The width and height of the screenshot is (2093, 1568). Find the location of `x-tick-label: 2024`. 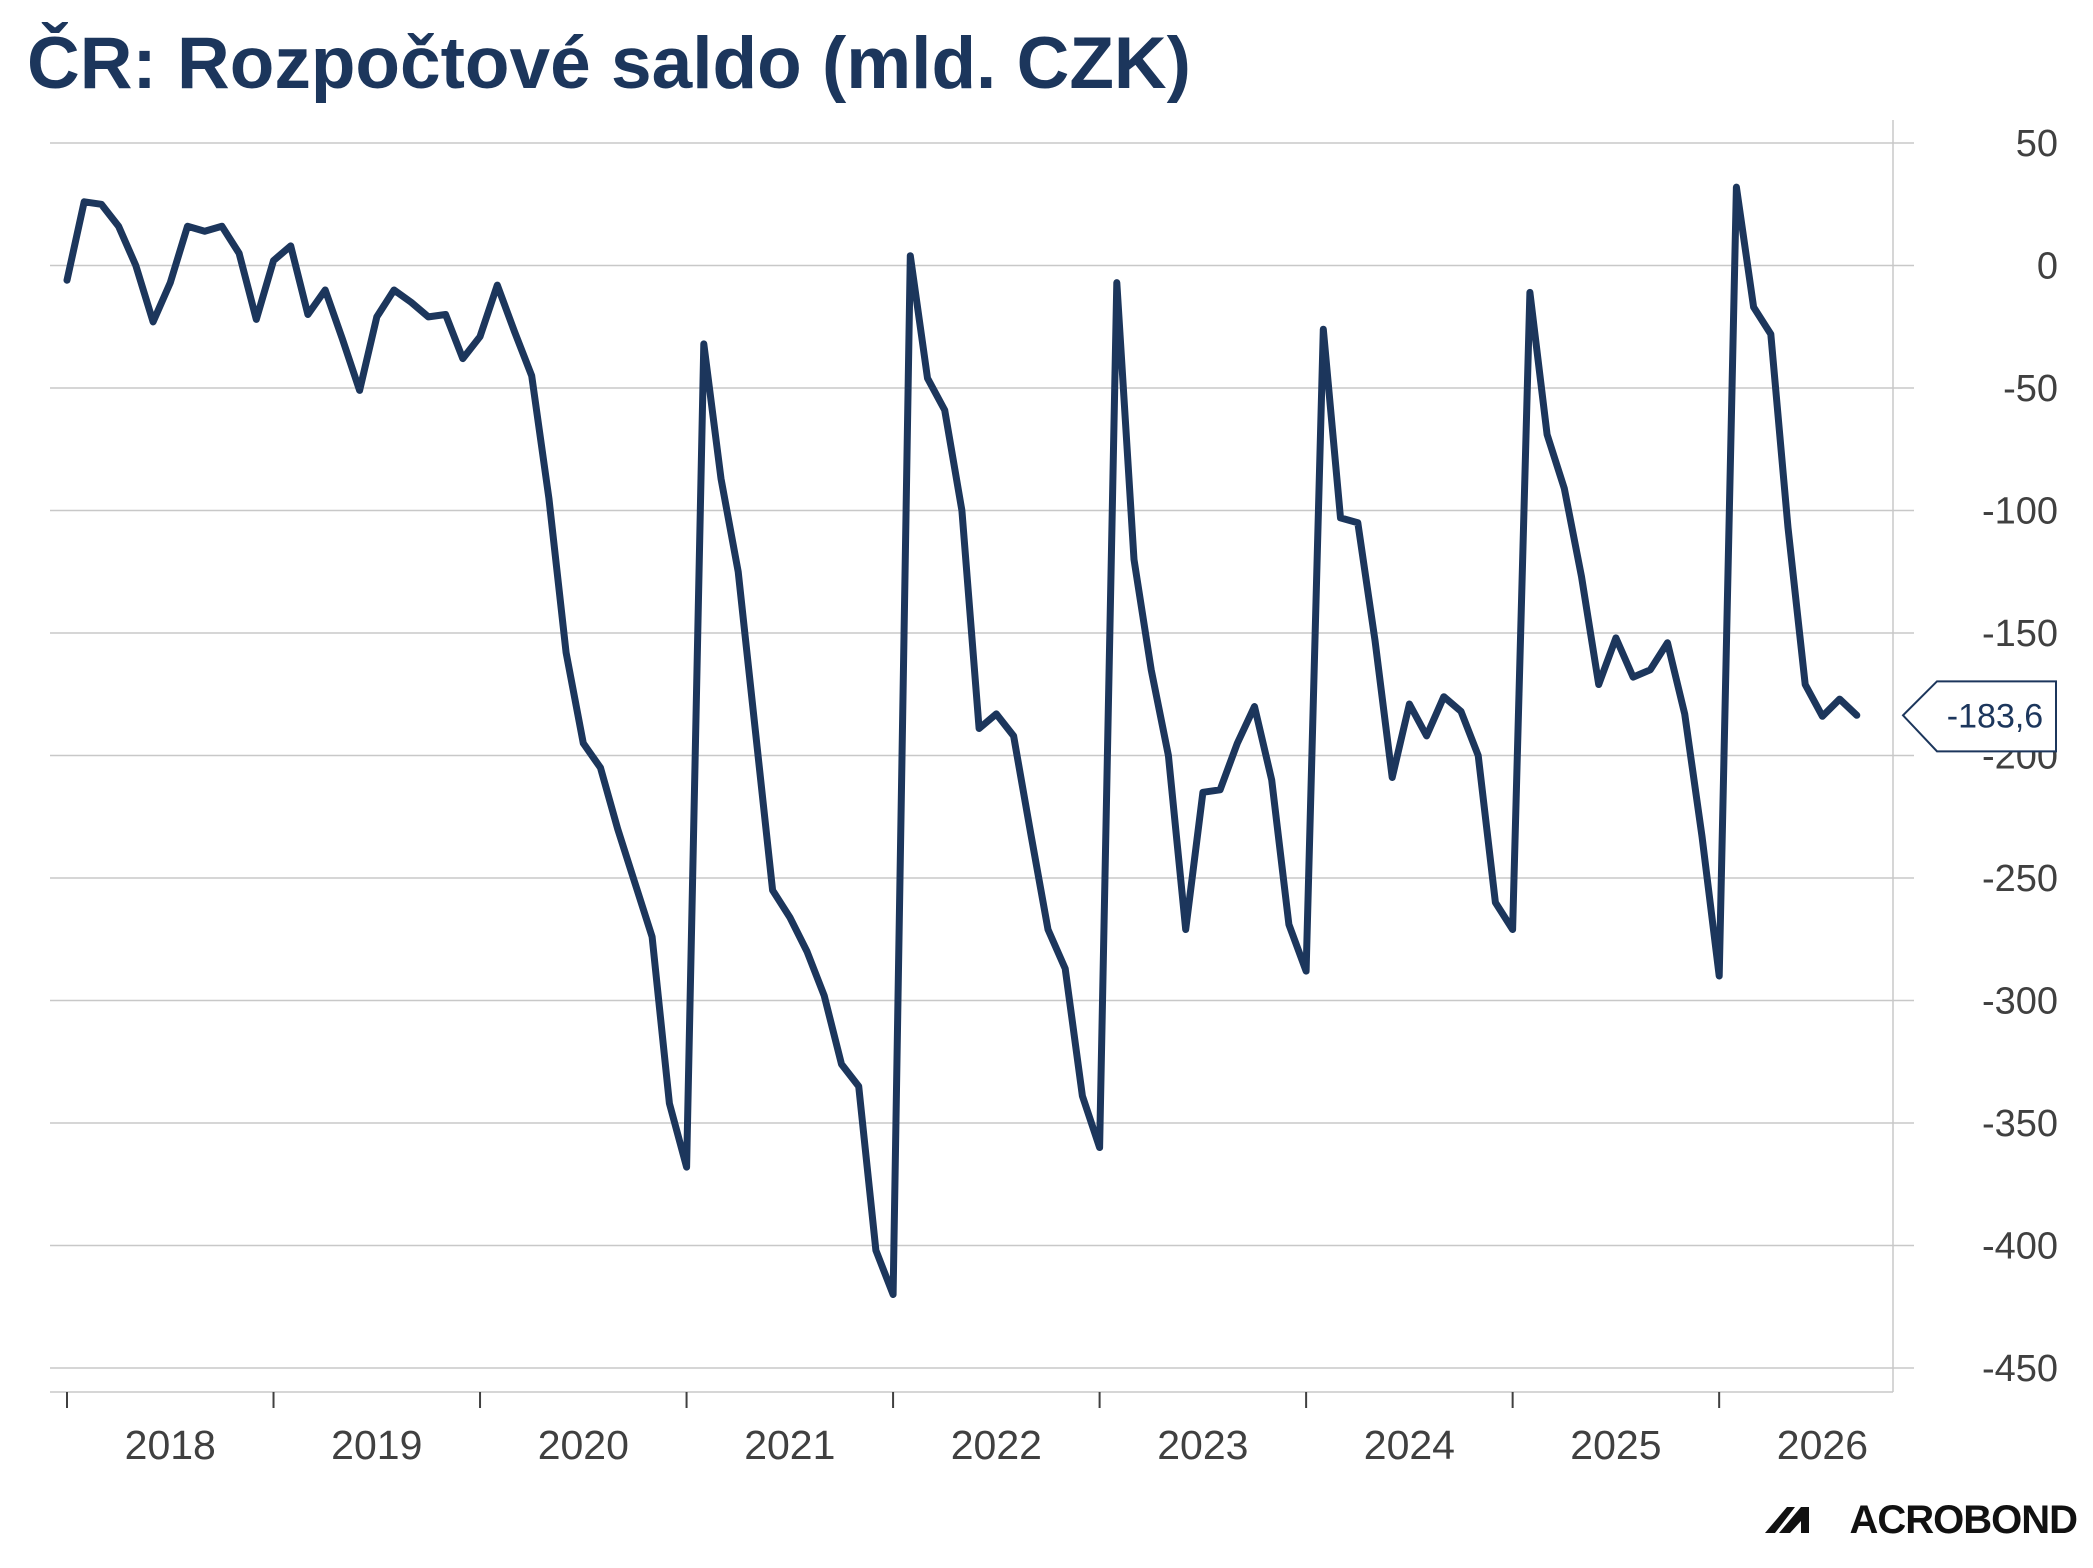

x-tick-label: 2024 is located at coordinates (1409, 1445).